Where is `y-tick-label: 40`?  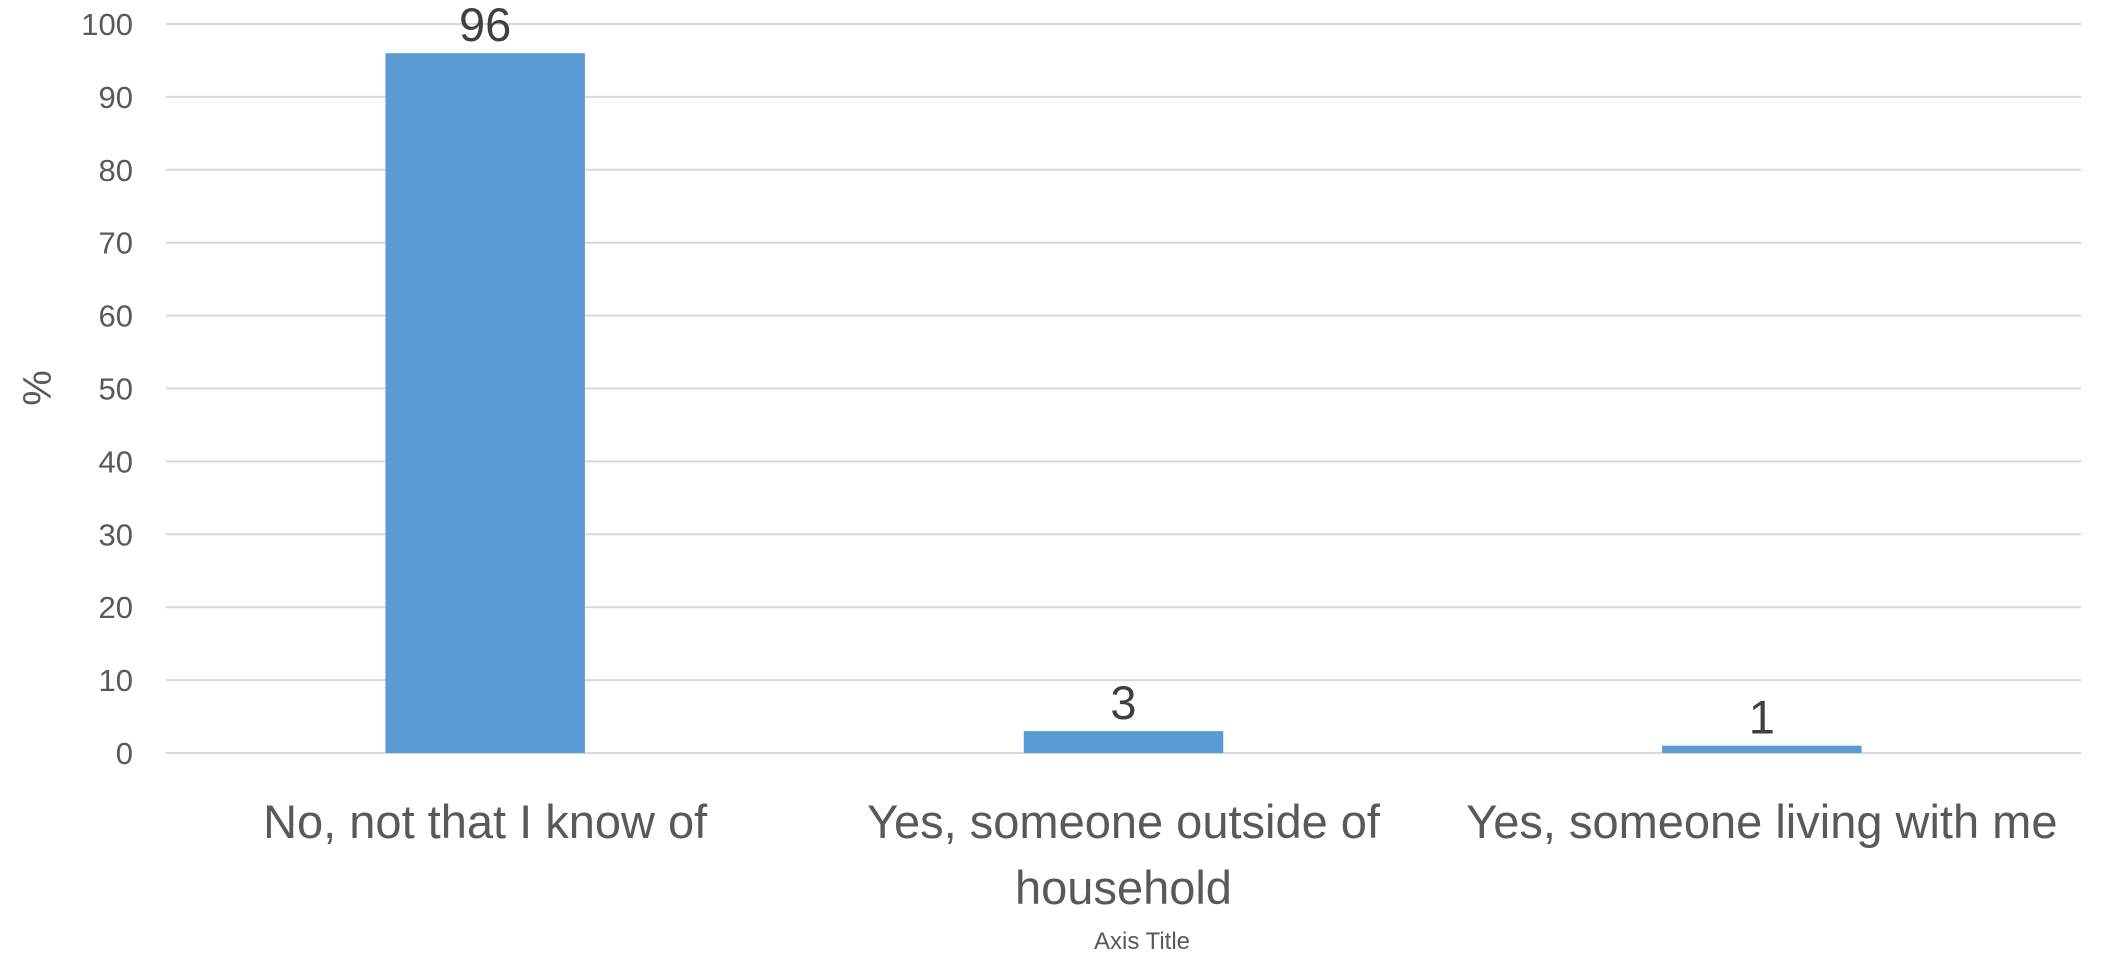 y-tick-label: 40 is located at coordinates (116, 461).